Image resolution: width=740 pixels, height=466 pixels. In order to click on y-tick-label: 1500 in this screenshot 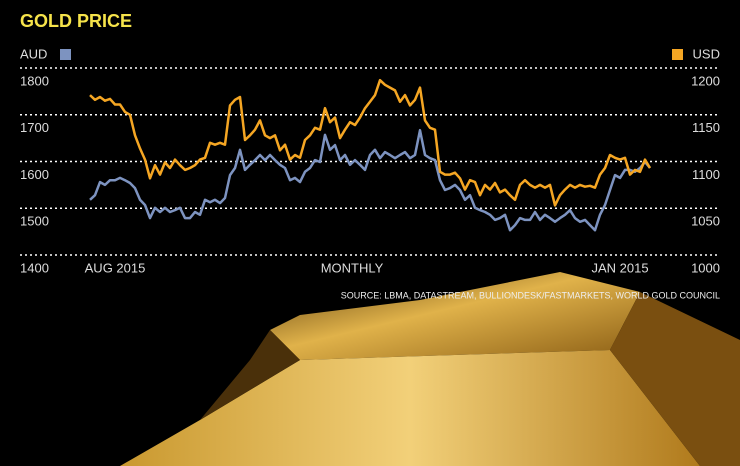, I will do `click(34, 221)`.